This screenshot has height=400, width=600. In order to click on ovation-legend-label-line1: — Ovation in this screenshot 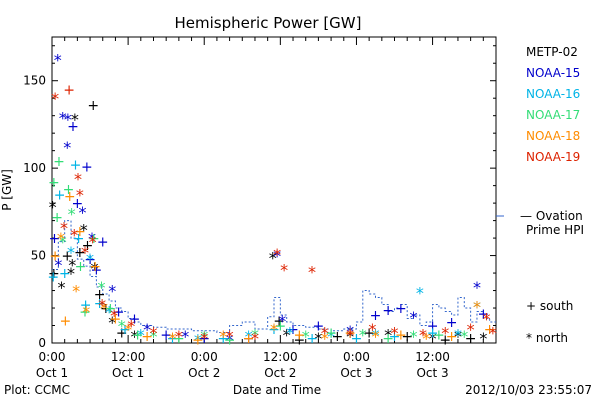, I will do `click(551, 216)`.